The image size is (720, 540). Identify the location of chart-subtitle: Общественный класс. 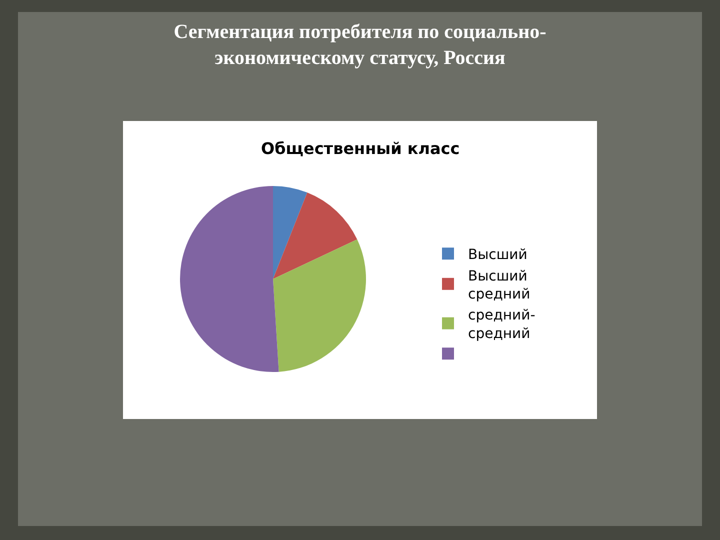
(360, 148).